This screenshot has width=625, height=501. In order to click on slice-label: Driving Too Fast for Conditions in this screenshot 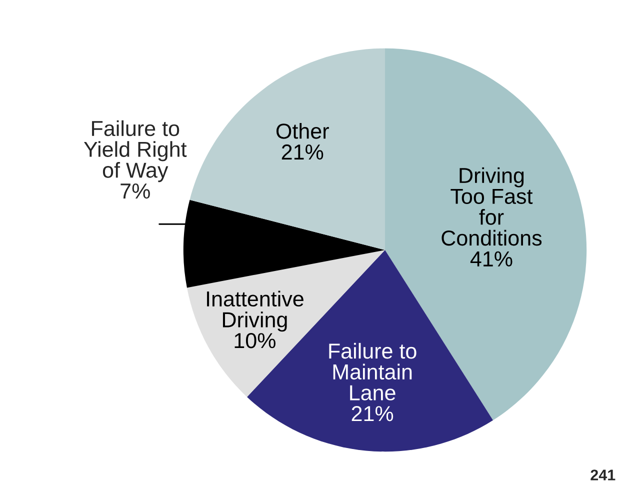, I will do `click(492, 206)`.